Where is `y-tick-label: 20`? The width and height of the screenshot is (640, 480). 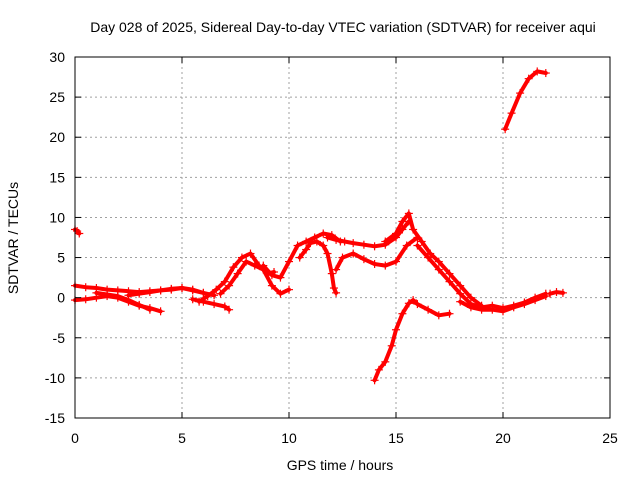 y-tick-label: 20 is located at coordinates (57, 137).